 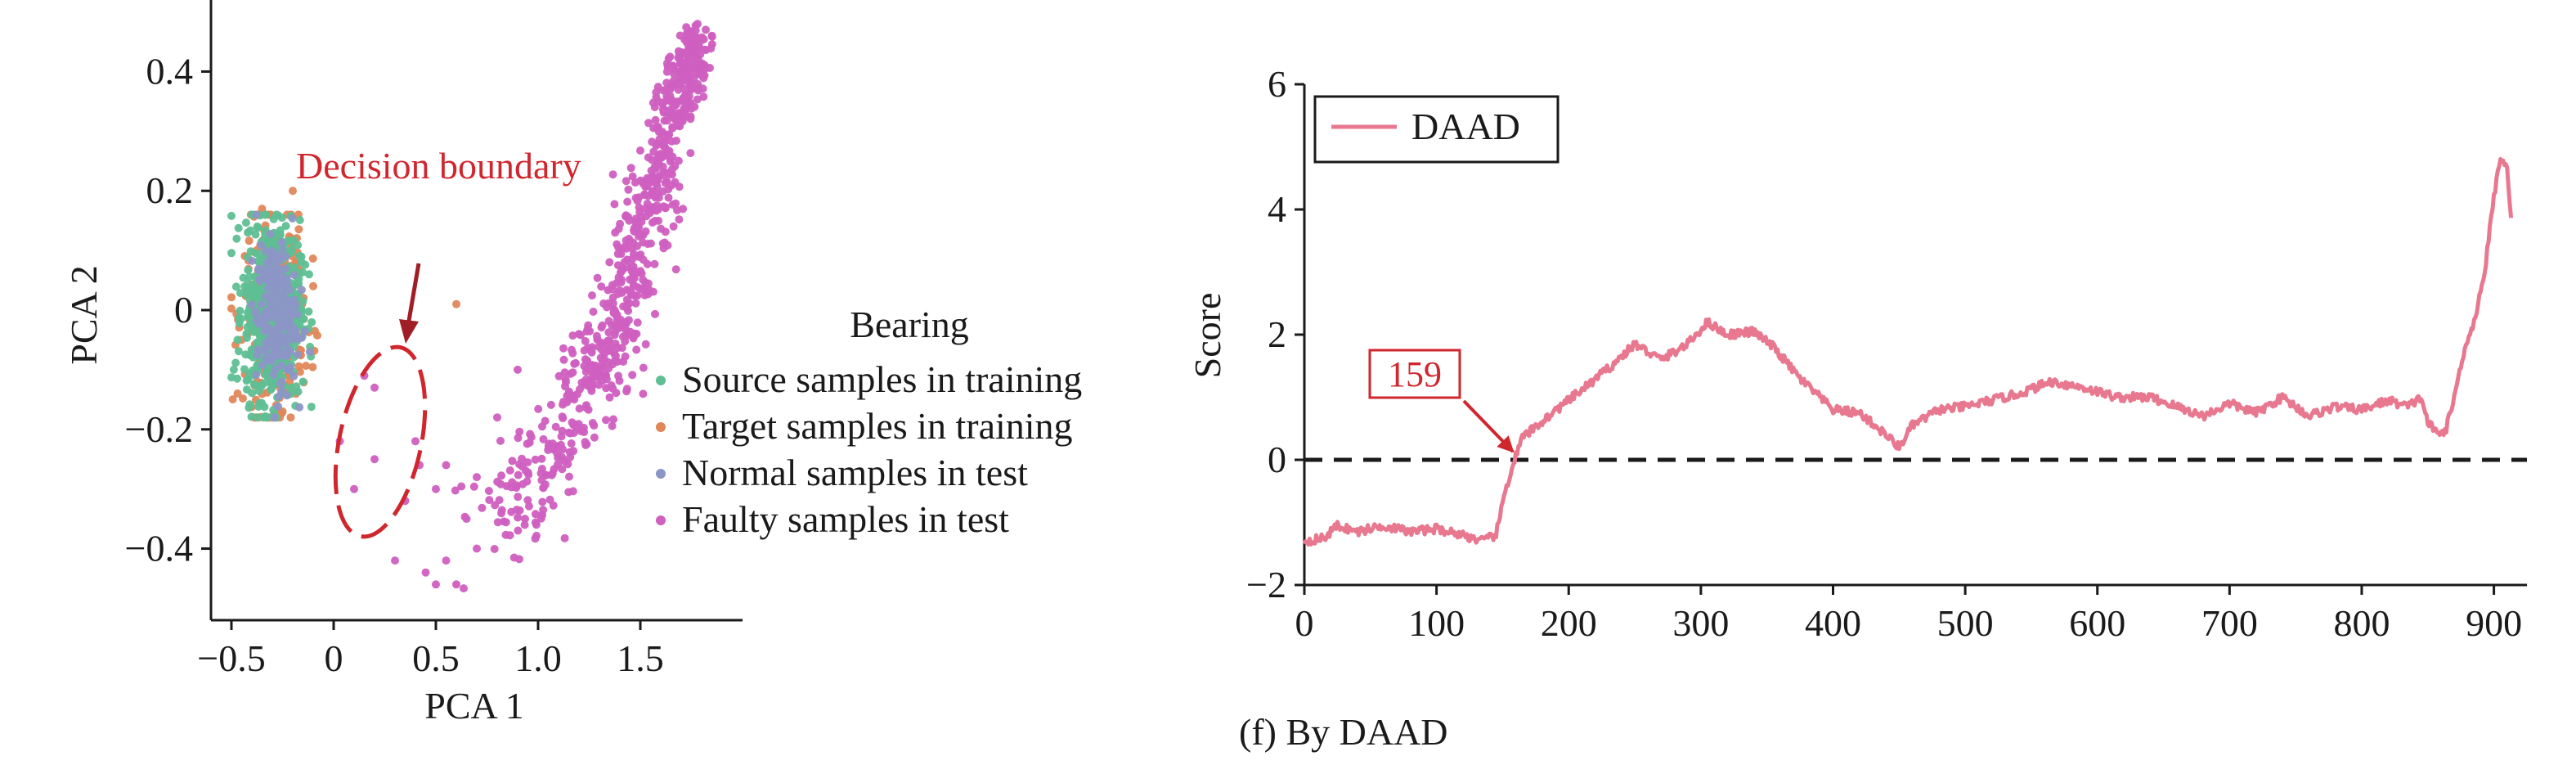 What do you see at coordinates (1277, 209) in the screenshot?
I see `score-y-tick-label: 4` at bounding box center [1277, 209].